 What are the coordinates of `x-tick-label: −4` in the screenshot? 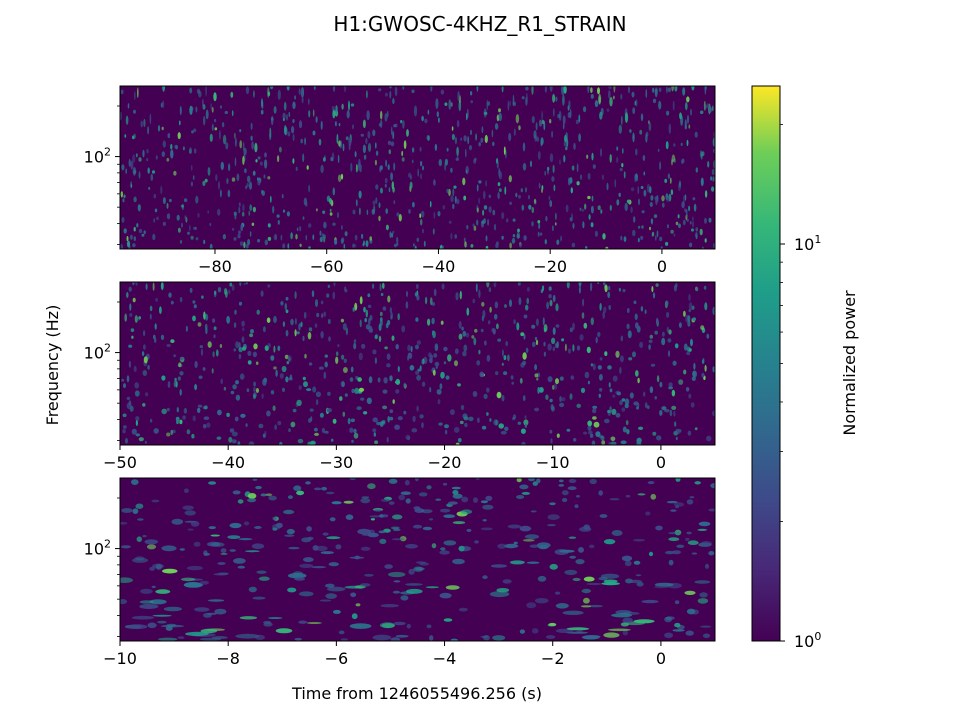 It's located at (445, 658).